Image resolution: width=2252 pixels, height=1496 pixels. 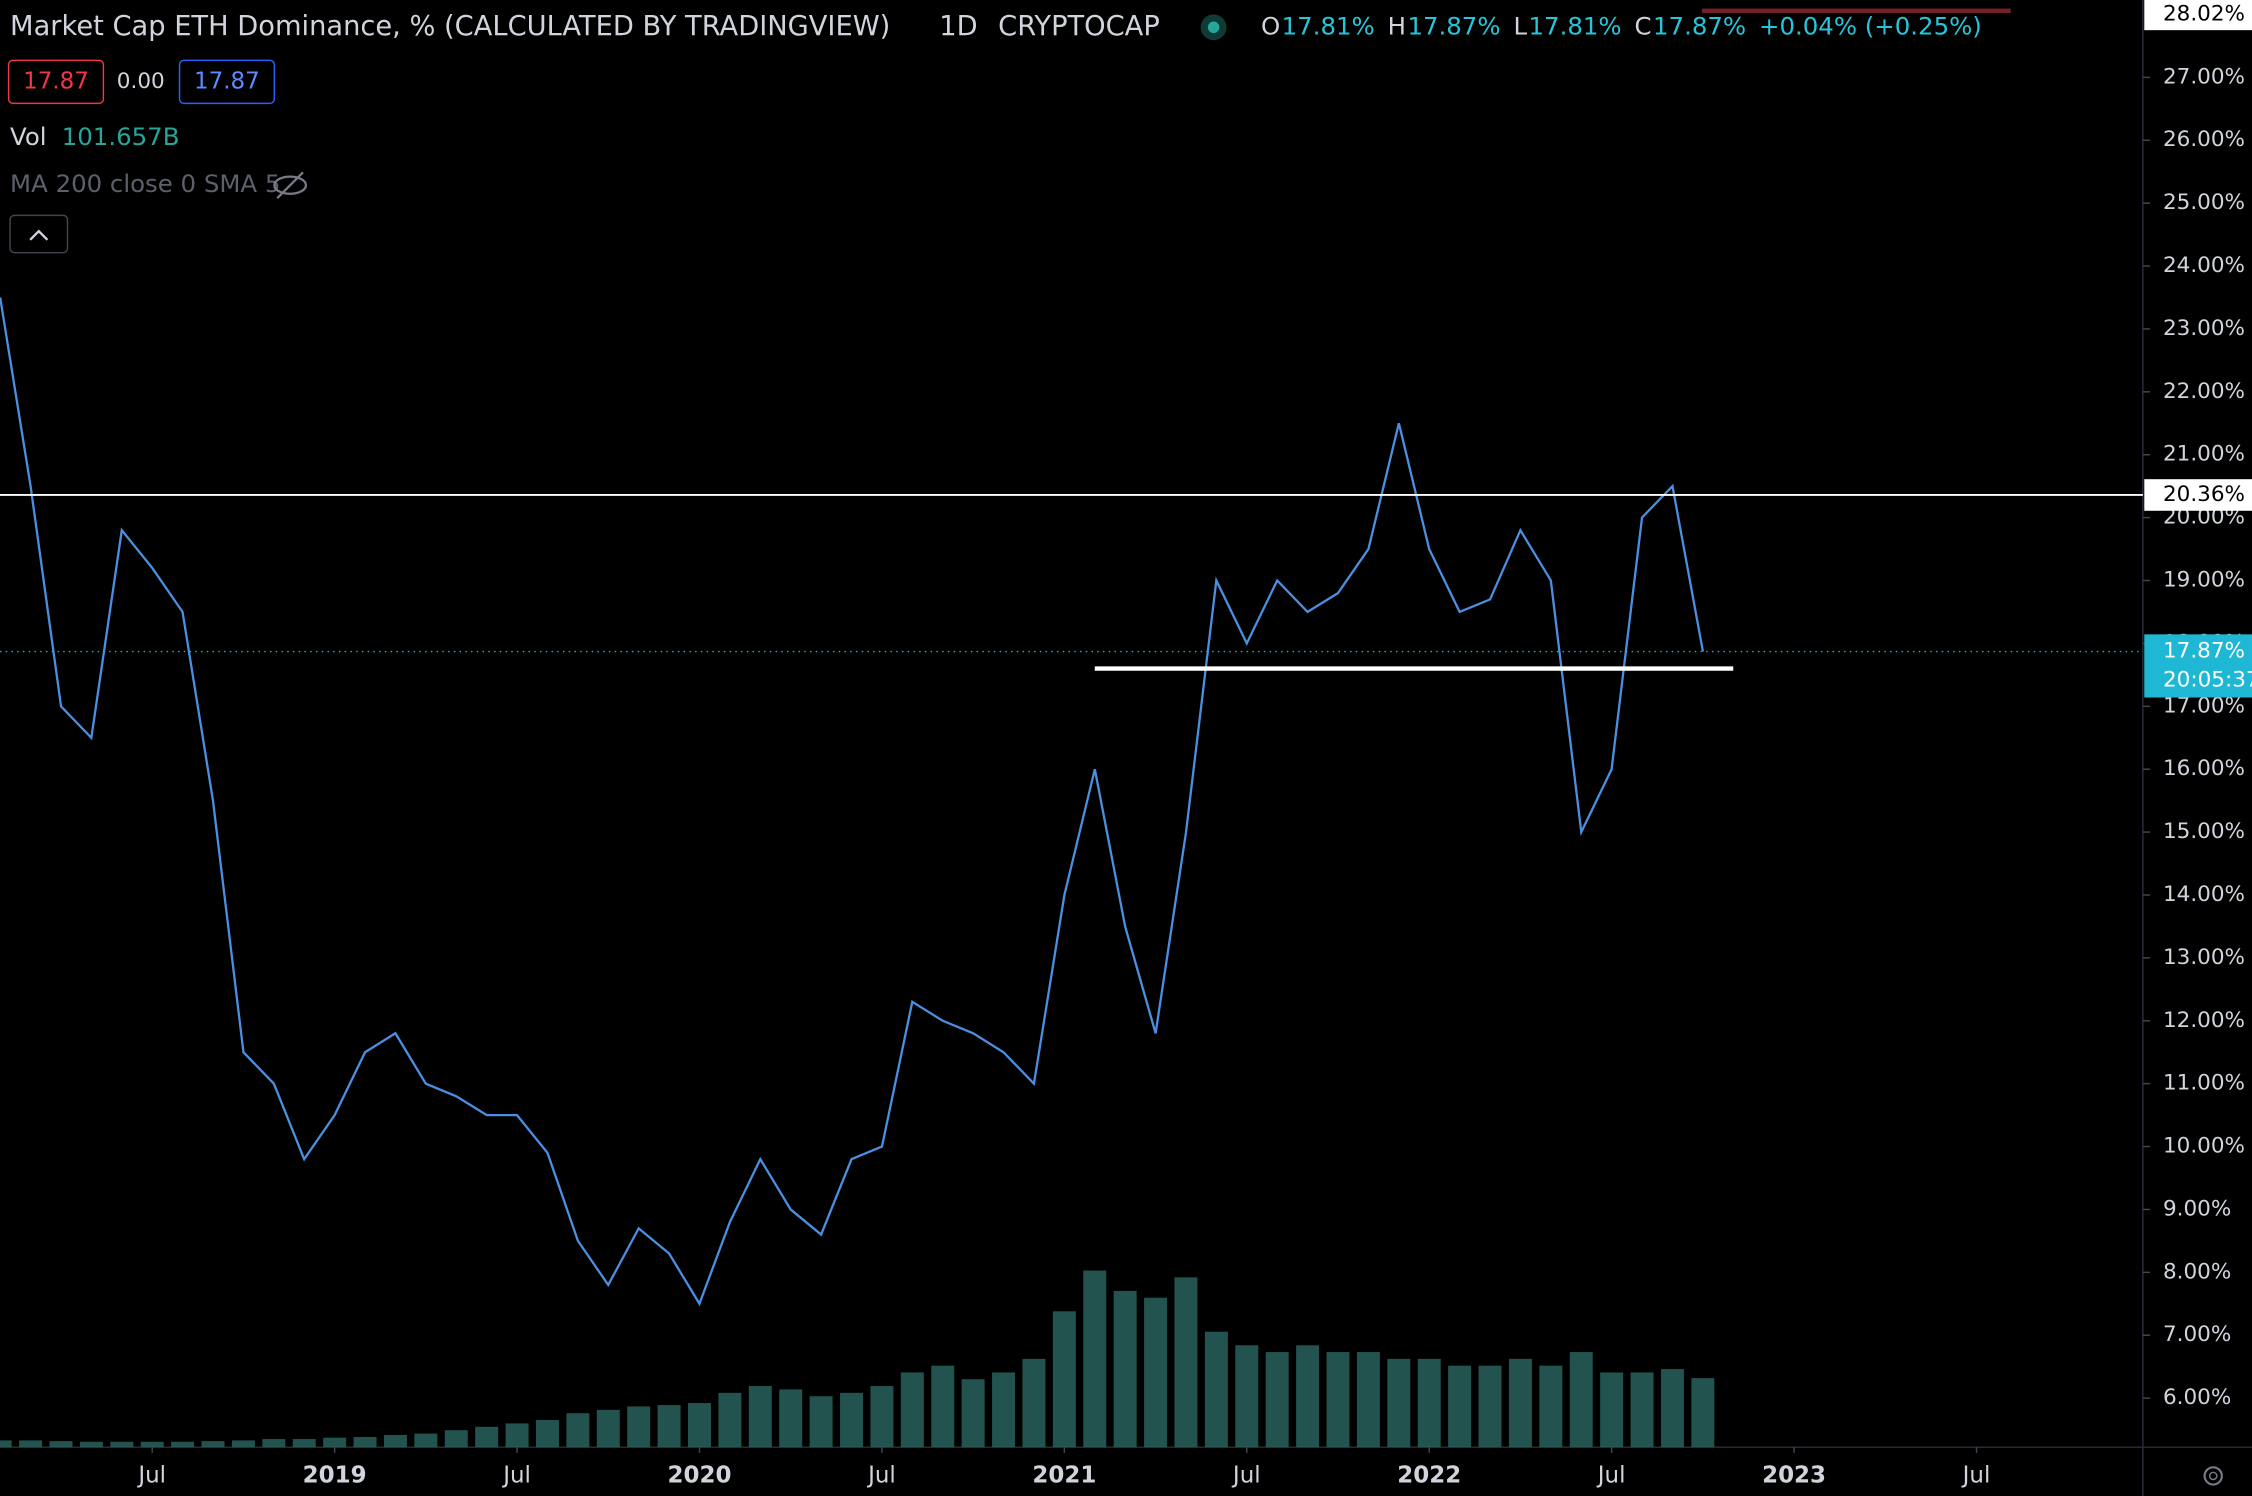 I want to click on ohlc-key: O, so click(x=1270, y=25).